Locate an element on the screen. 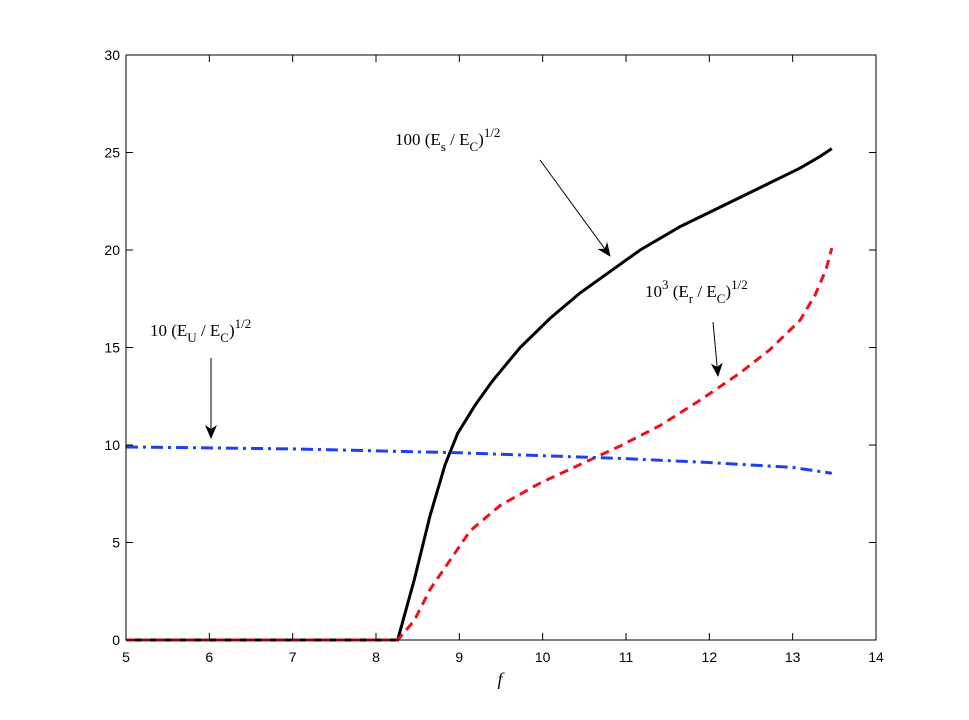  y-tick-label: 10 is located at coordinates (112, 445).